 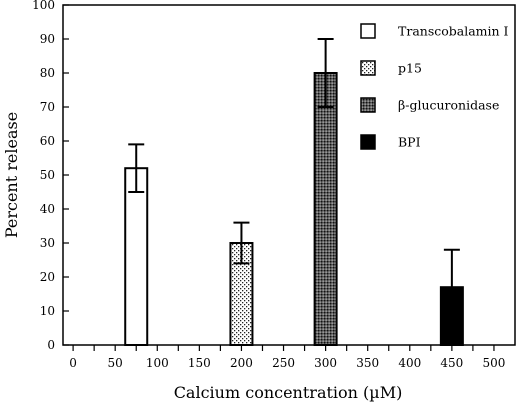 I want to click on x-axis: 0 50 100 150 200 250 300 350 400 450 500, so click(x=287, y=357).